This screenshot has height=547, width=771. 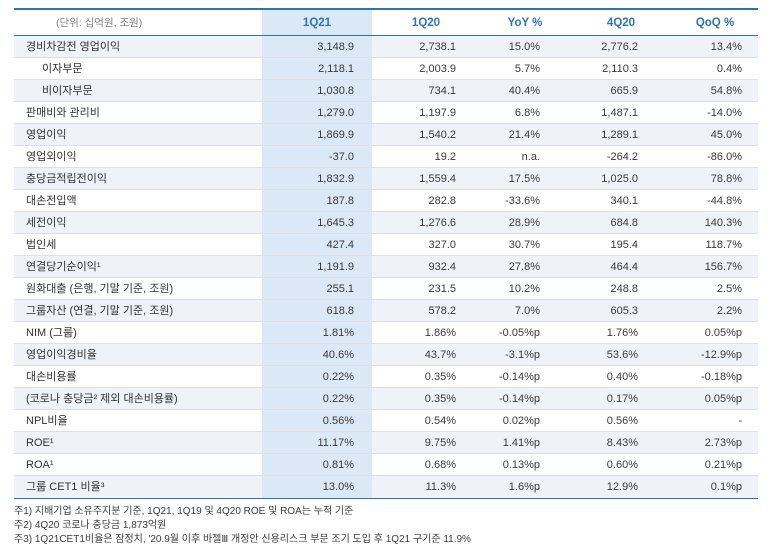 I want to click on table-row: 충당금적립전이익 1,832.9 1,559.4 17.5% 1,025.0 78.8%, so click(x=386, y=179).